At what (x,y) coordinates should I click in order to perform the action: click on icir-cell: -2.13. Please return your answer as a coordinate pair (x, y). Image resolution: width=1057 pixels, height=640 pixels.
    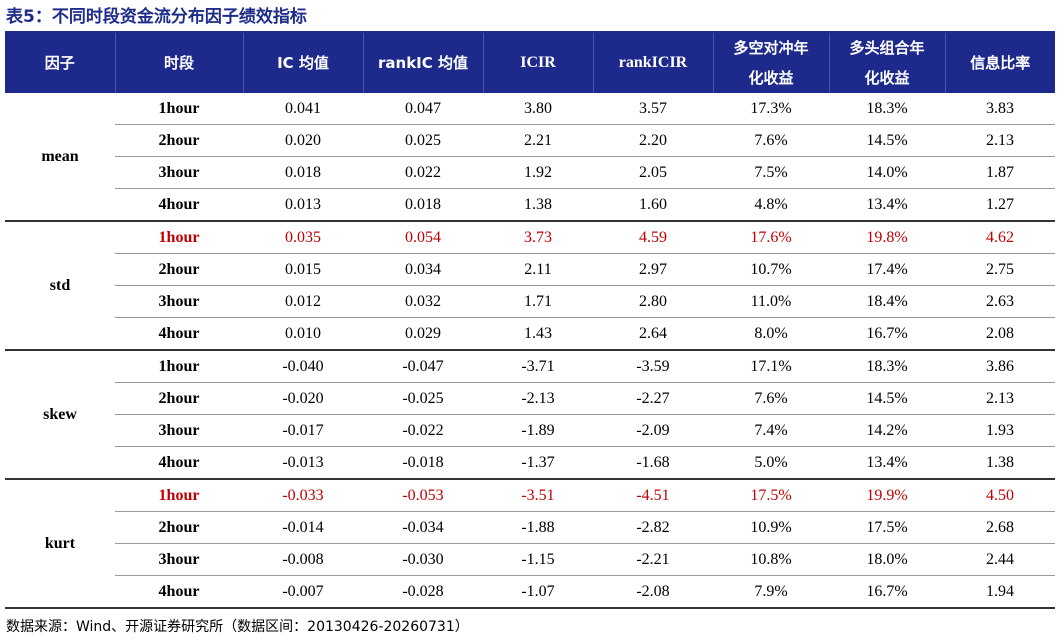
    Looking at the image, I should click on (538, 398).